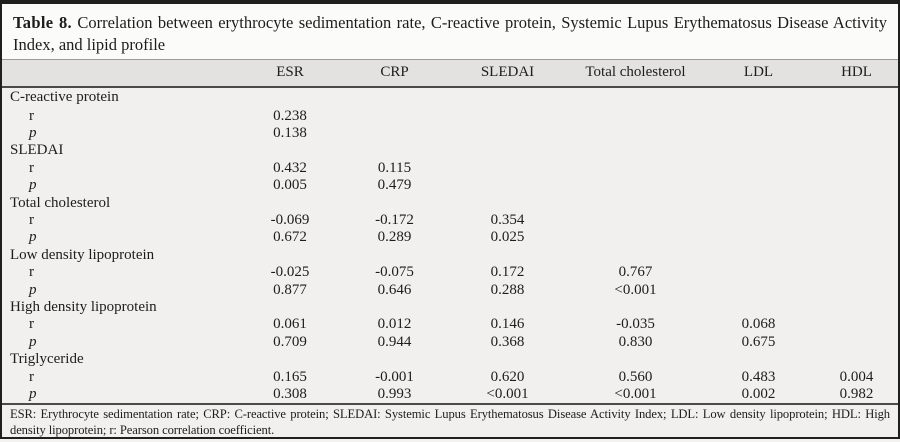  What do you see at coordinates (82, 254) in the screenshot?
I see `section-label: Low density lipoprotein` at bounding box center [82, 254].